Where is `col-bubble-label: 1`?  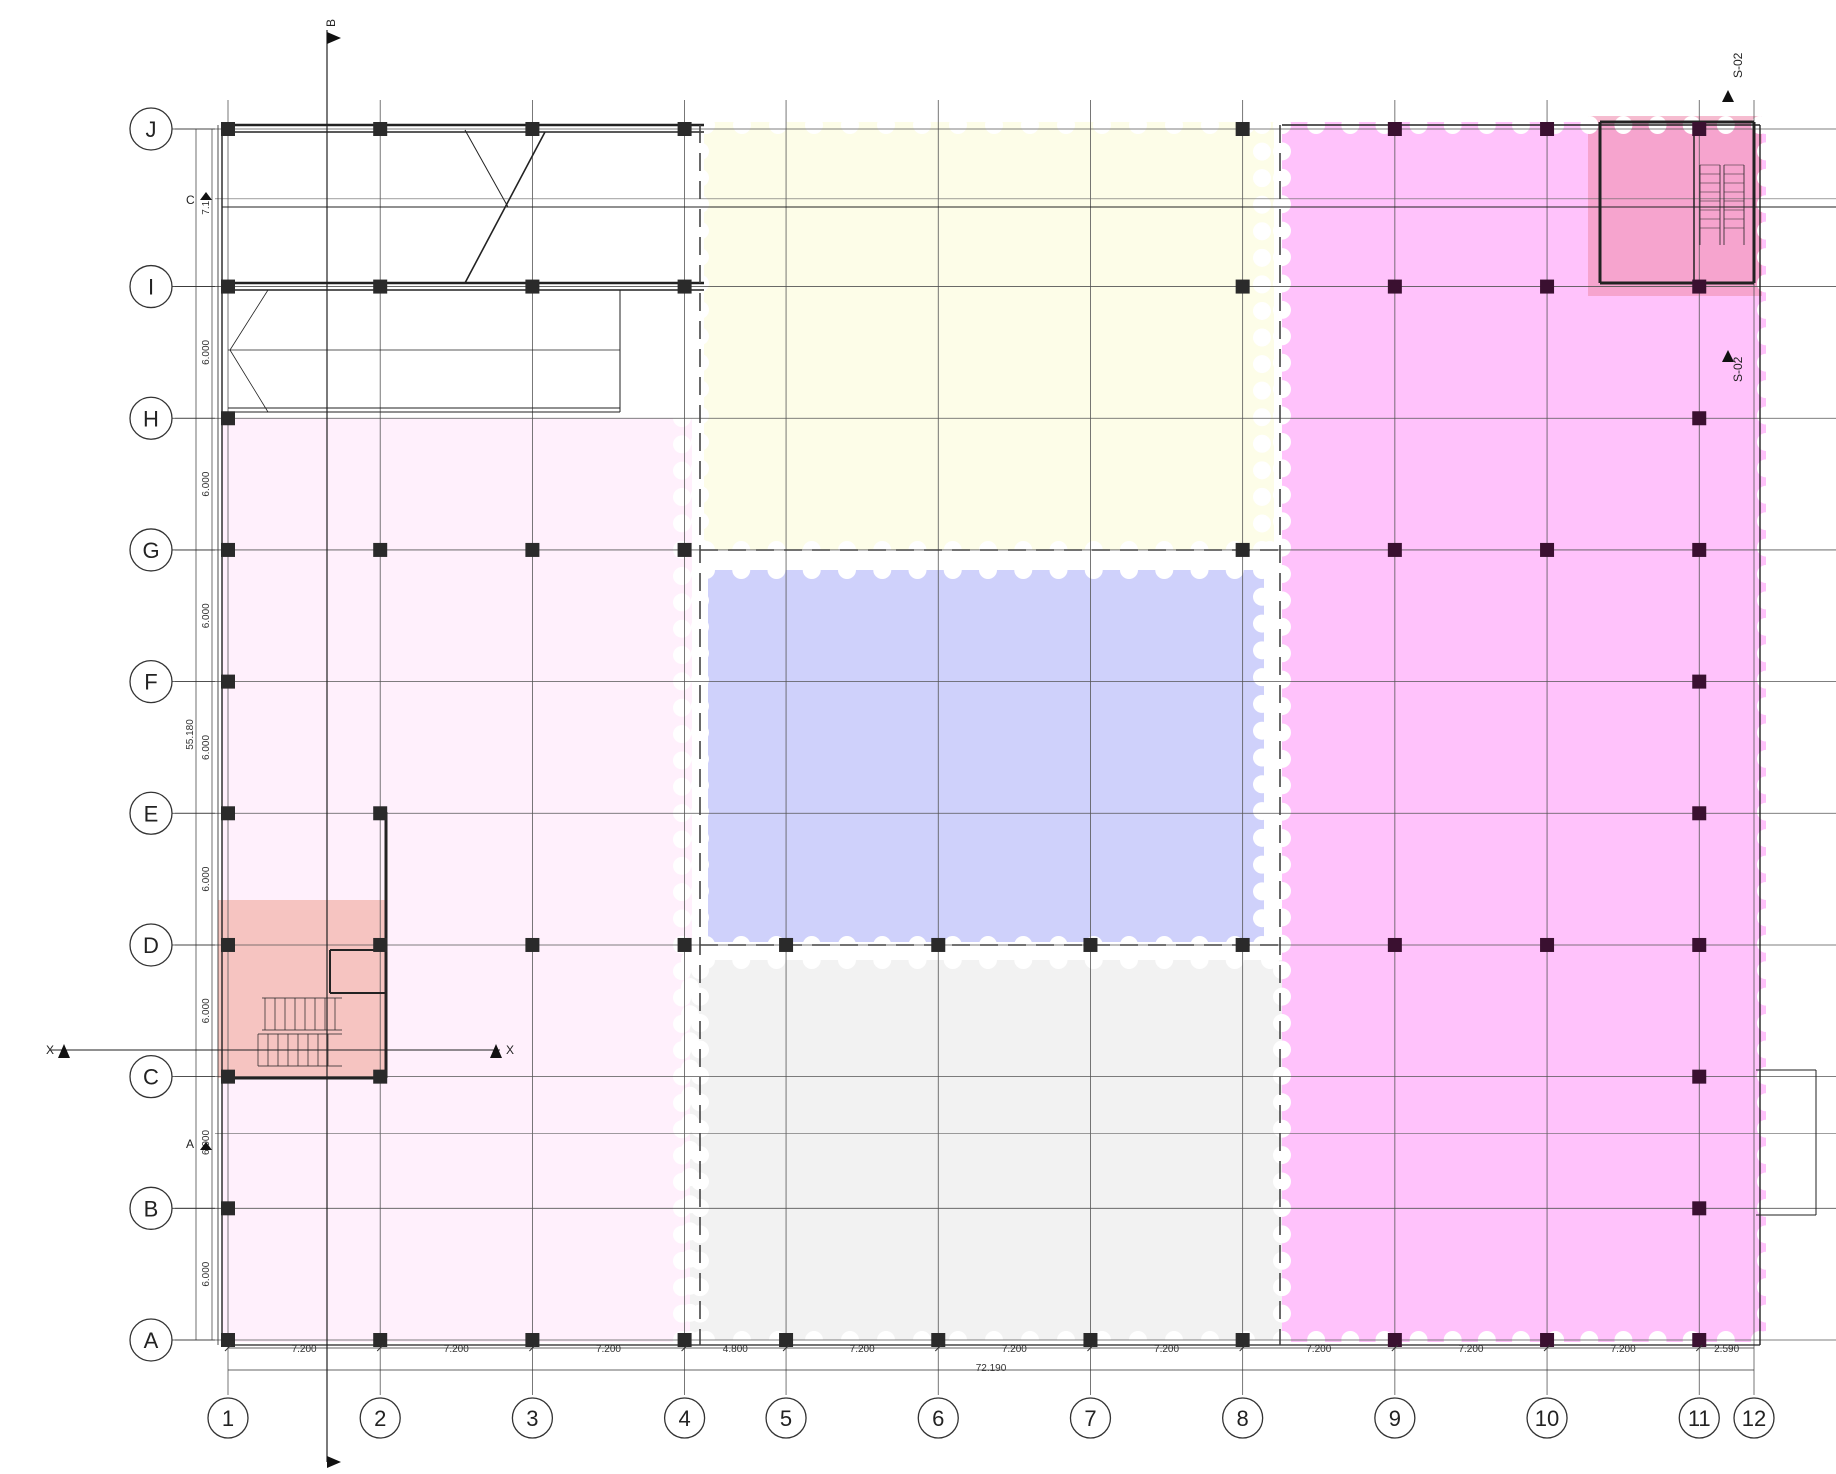
col-bubble-label: 1 is located at coordinates (228, 1418).